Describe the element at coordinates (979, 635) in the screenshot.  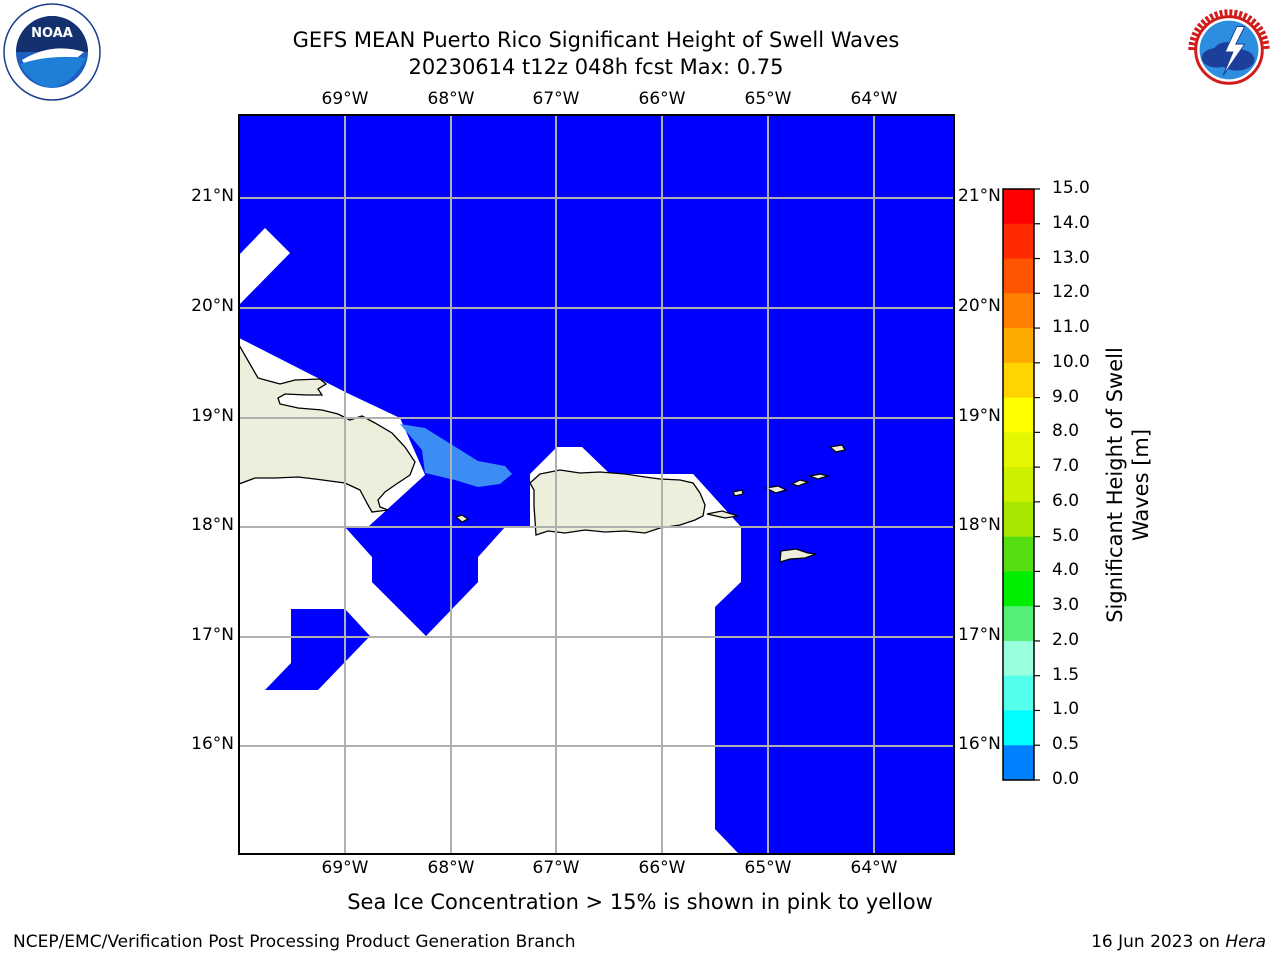
I see `lat-label-right: 17°N` at that location.